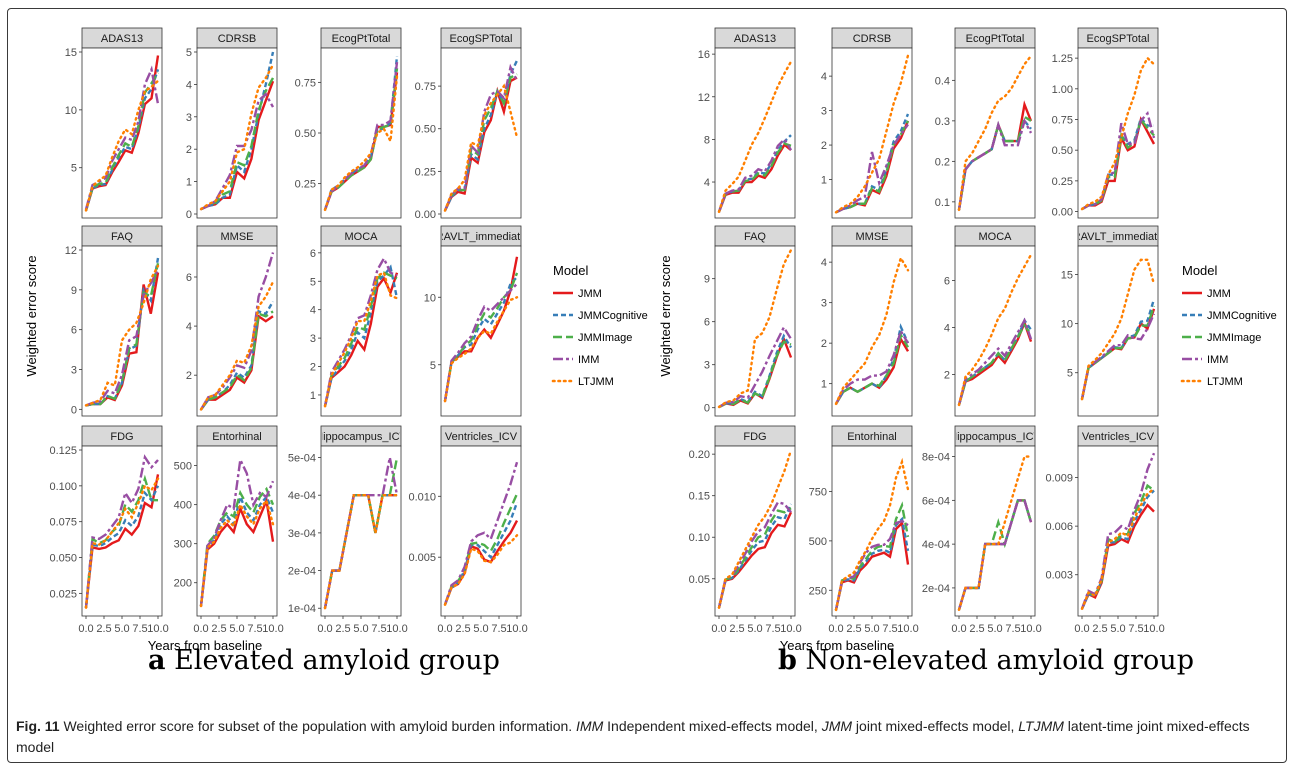 The image size is (1295, 770). I want to click on y-tick-label: 0, so click(189, 215).